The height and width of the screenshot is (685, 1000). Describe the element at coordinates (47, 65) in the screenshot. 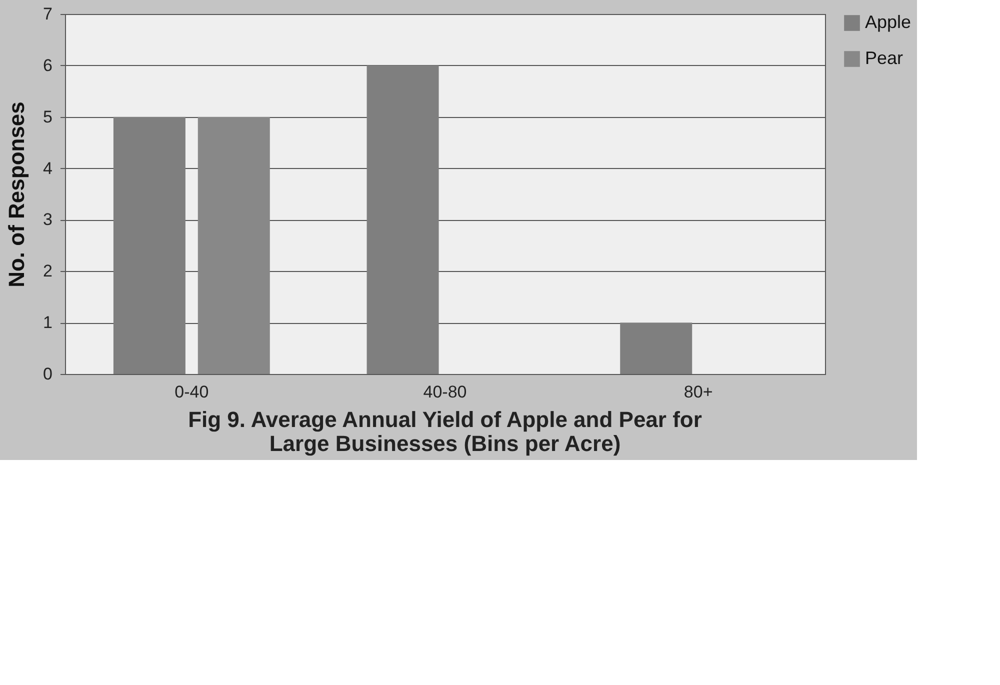

I see `y-tick-label: 6` at that location.